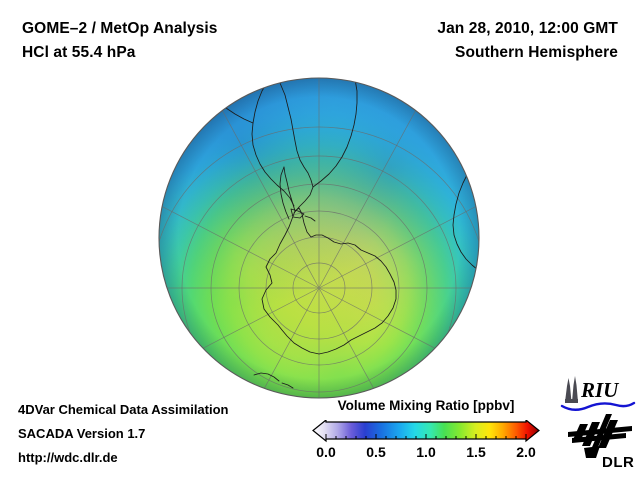 The height and width of the screenshot is (480, 640). What do you see at coordinates (527, 28) in the screenshot?
I see `figure-timestamp: Jan 28, 2010, 12:00 GMT` at bounding box center [527, 28].